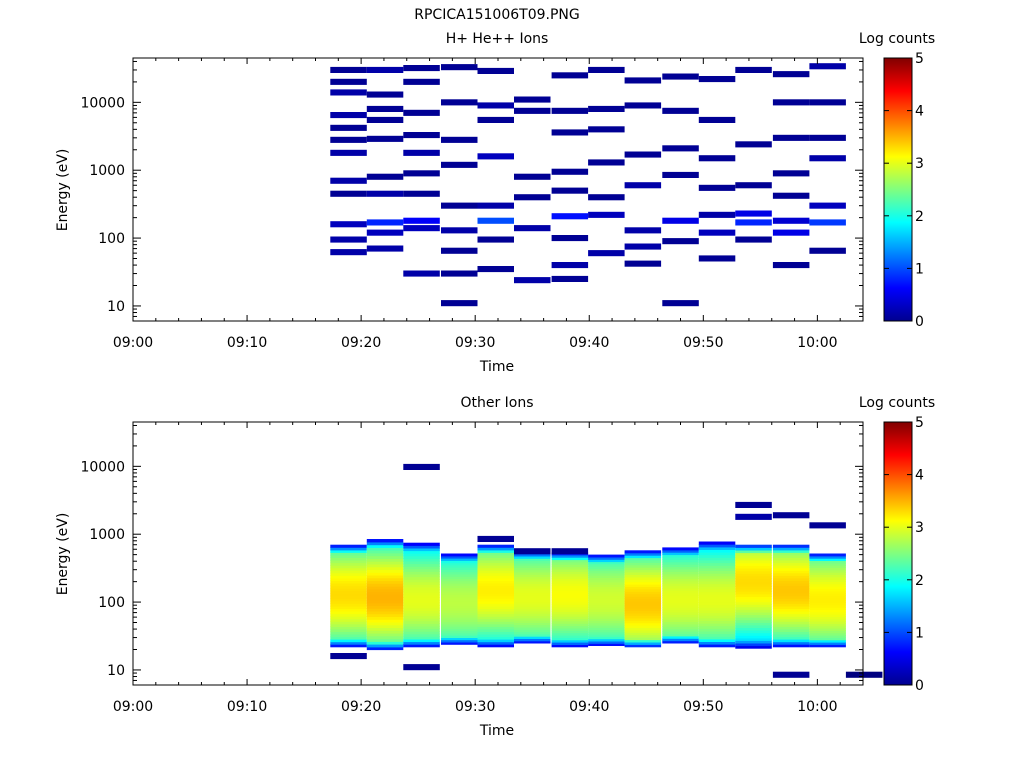 Image resolution: width=1024 pixels, height=768 pixels. I want to click on colorbar-tick-label: 2, so click(919, 217).